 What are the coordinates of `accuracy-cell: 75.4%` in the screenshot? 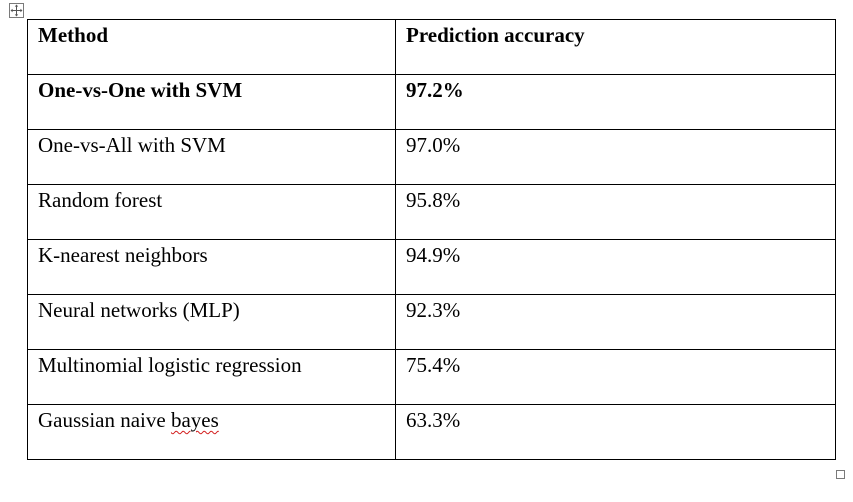 It's located at (615, 377).